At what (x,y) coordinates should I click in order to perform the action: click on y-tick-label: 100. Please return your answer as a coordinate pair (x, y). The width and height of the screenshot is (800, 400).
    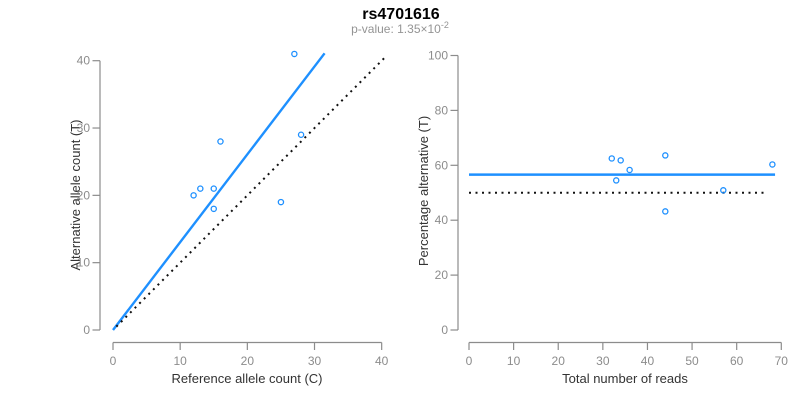
    Looking at the image, I should click on (438, 56).